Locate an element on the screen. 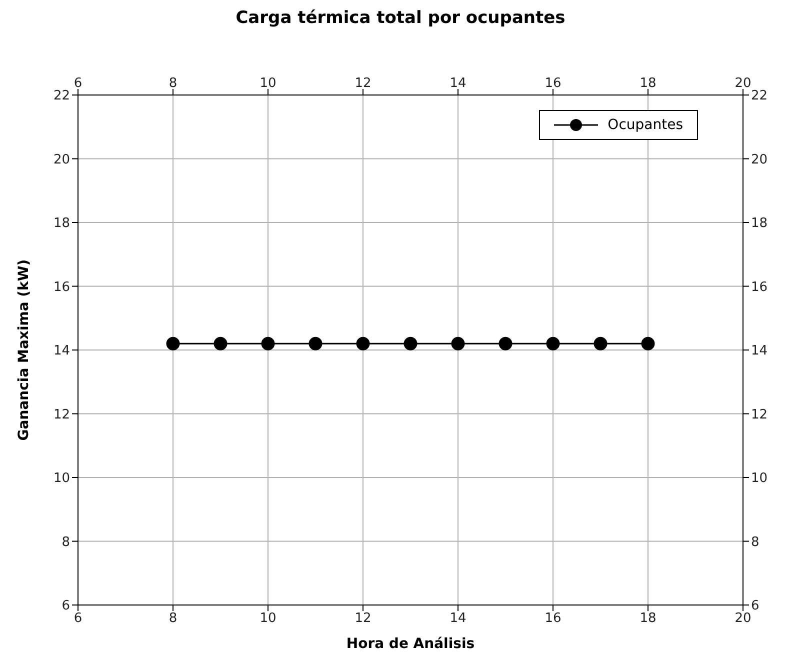 The height and width of the screenshot is (668, 801). y2-tick-label: 22 is located at coordinates (759, 96).